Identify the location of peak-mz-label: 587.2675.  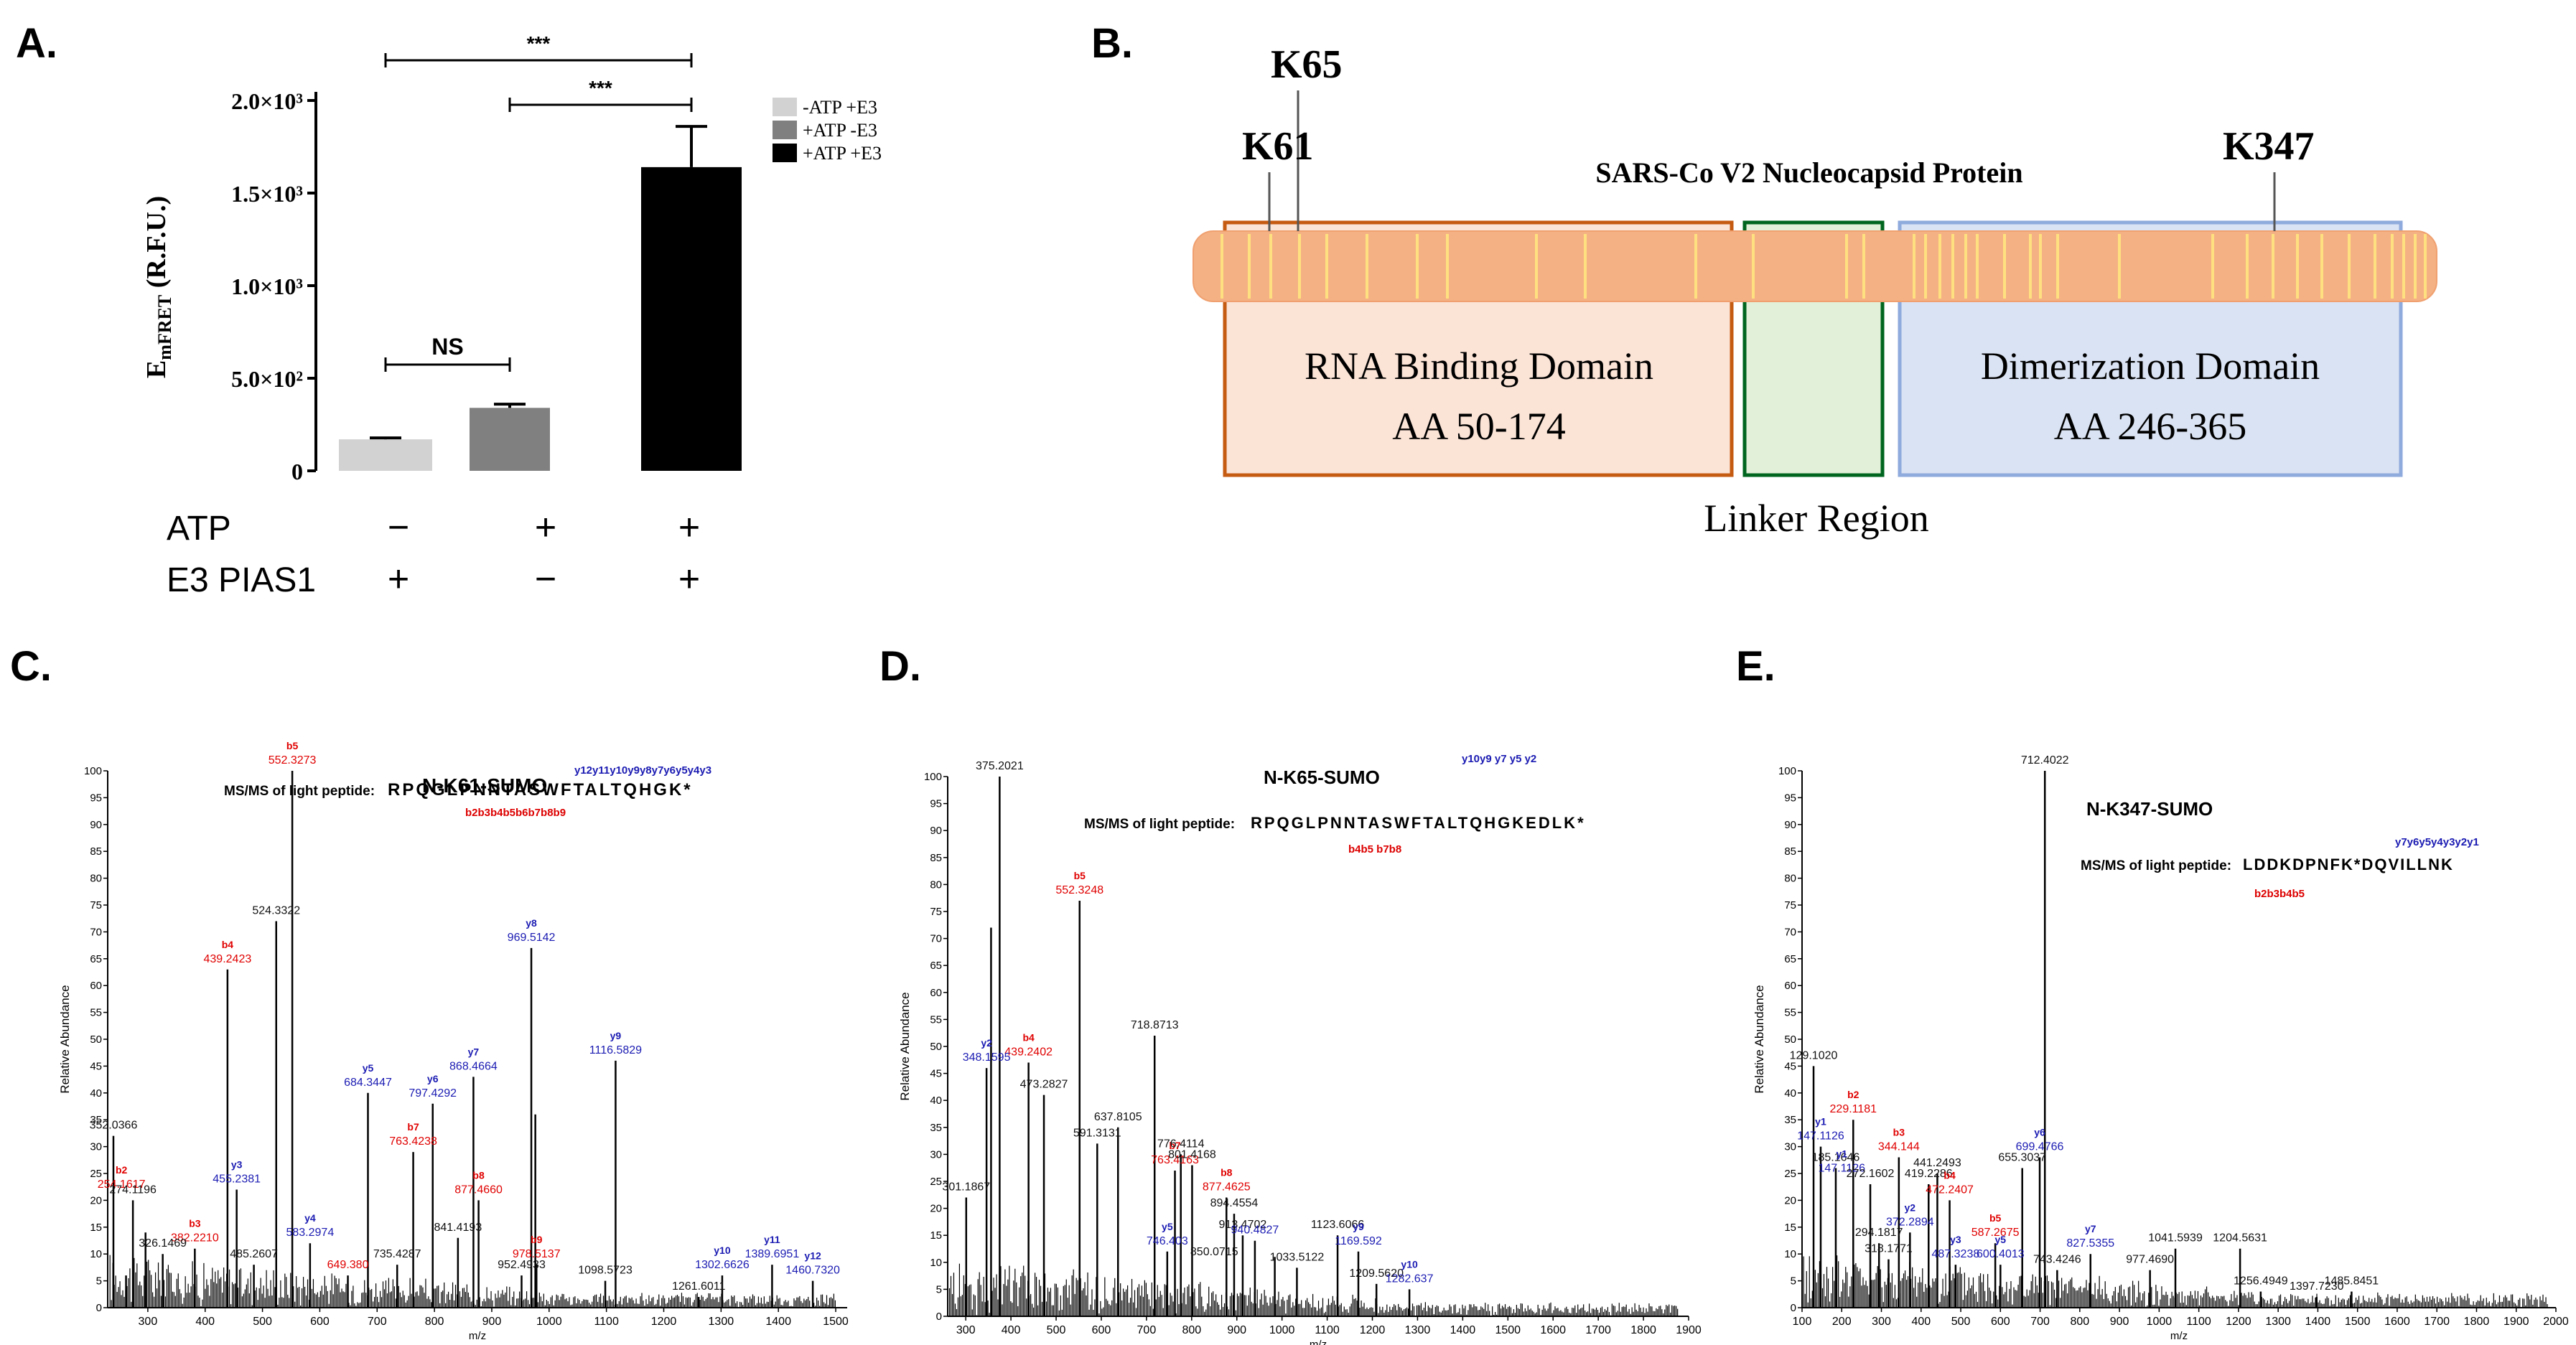
(1995, 1233).